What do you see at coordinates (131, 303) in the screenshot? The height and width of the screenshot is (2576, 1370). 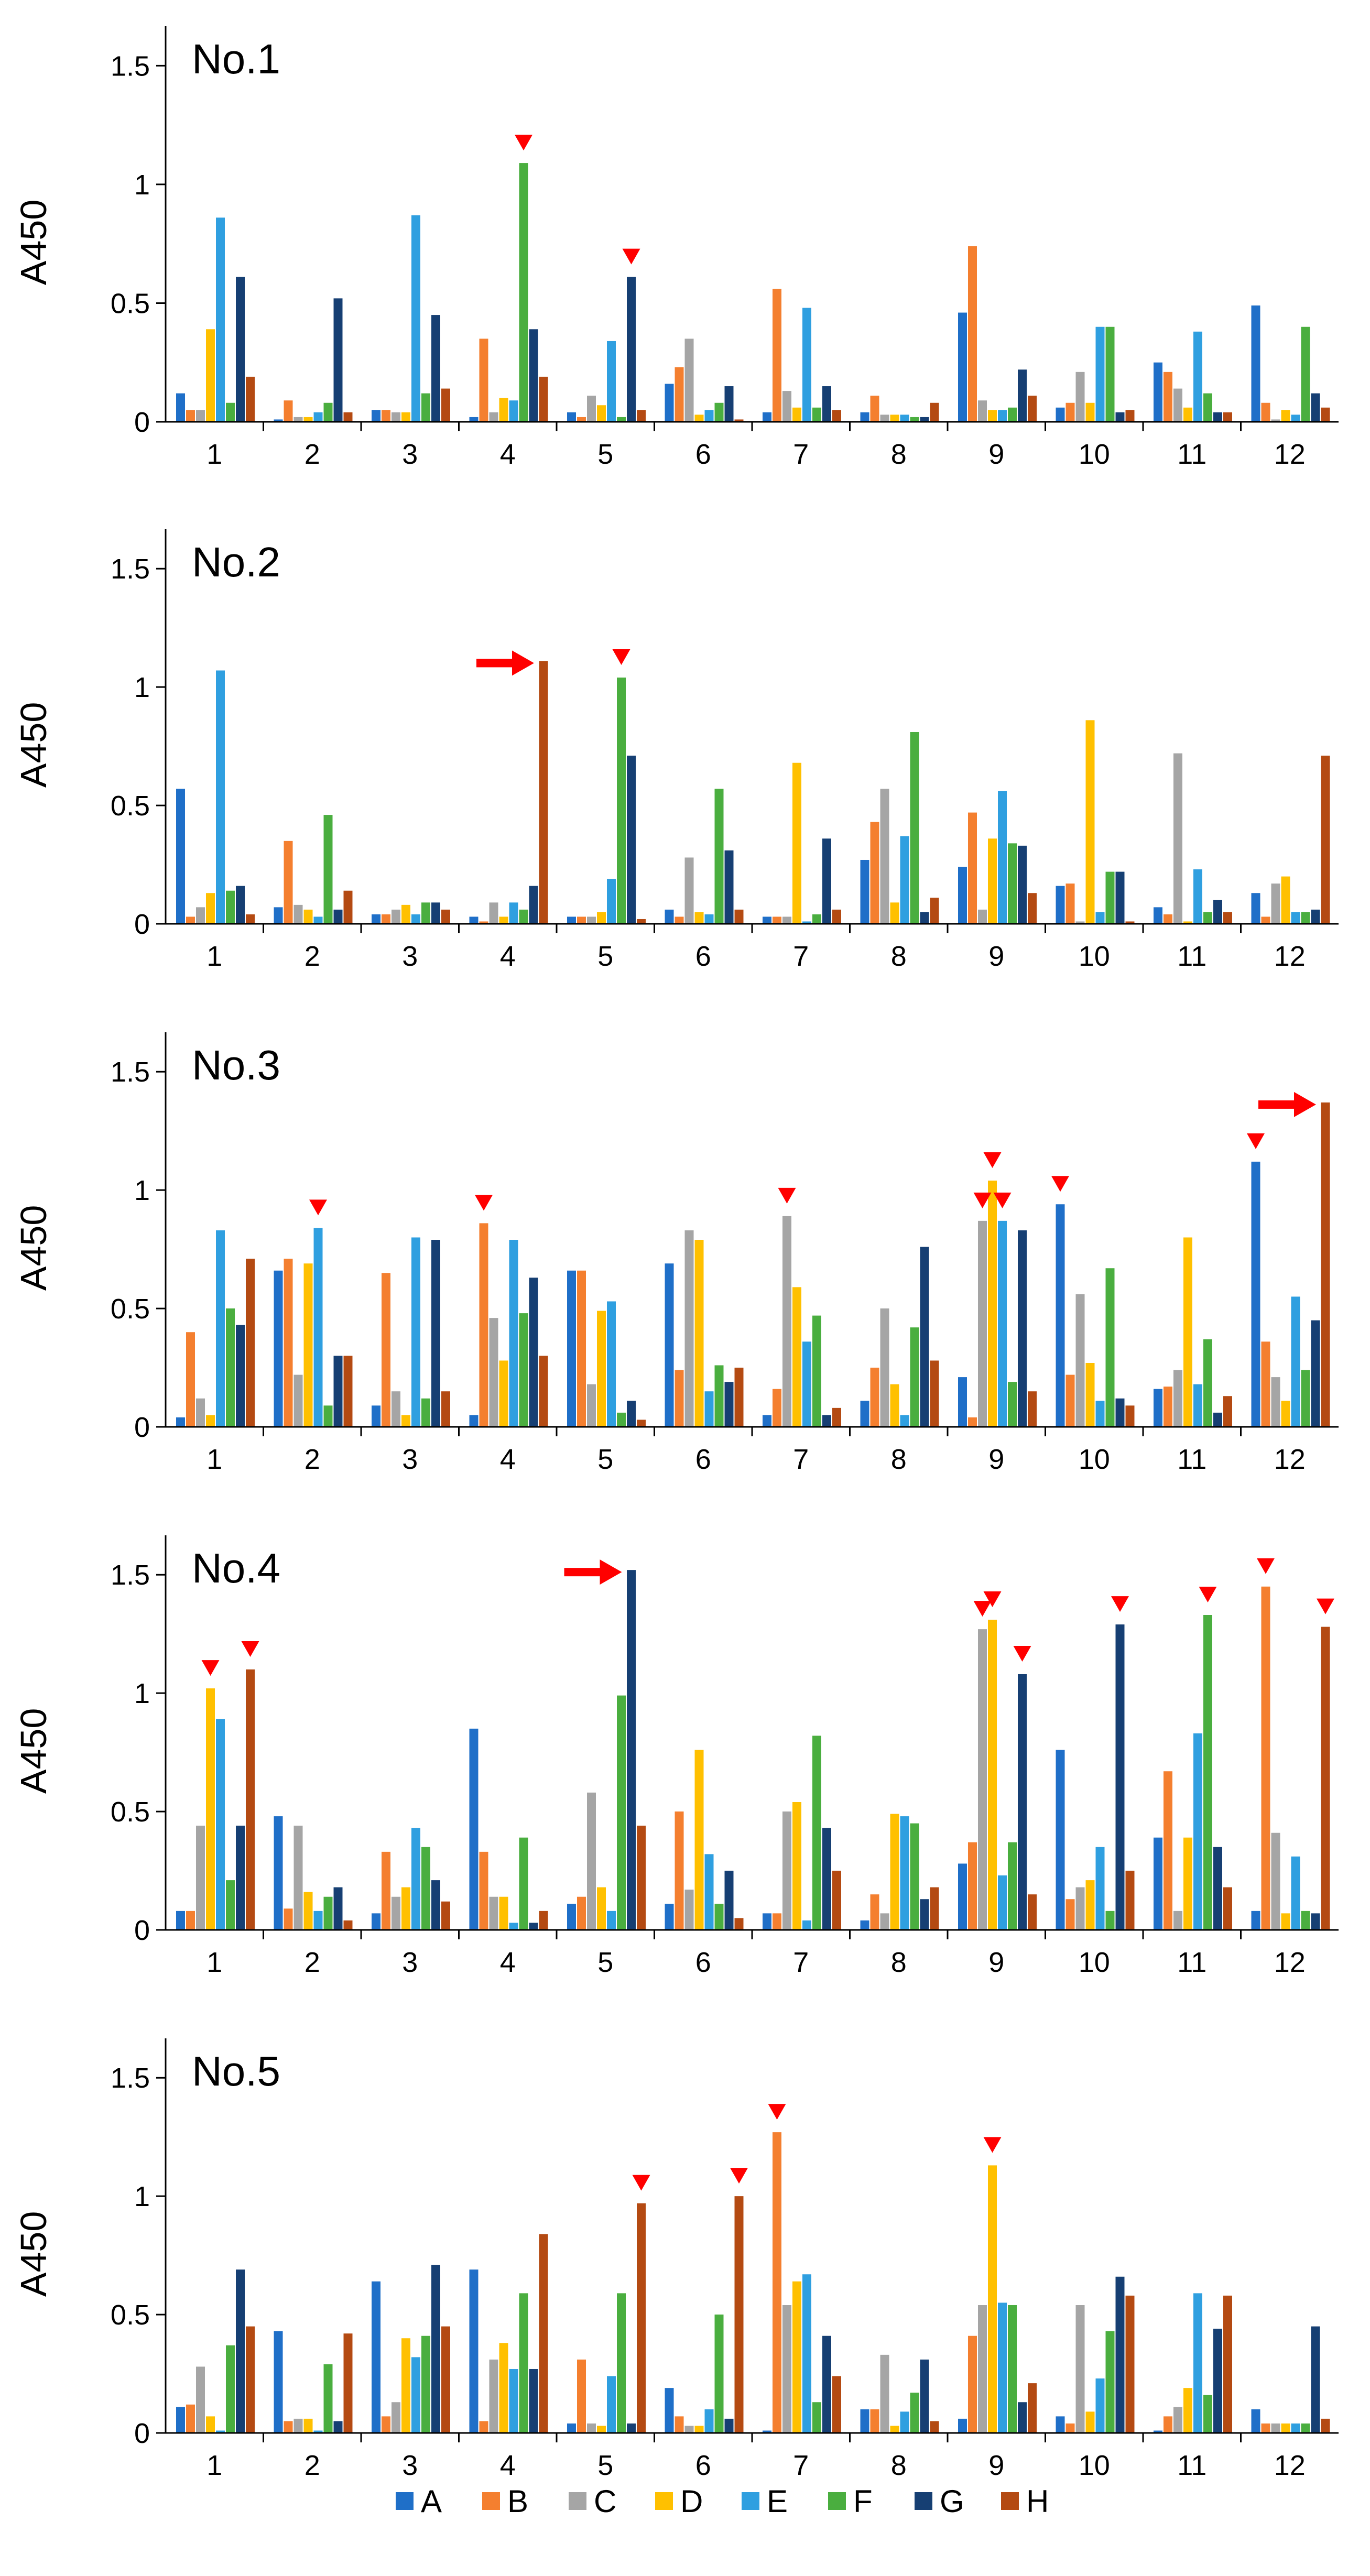 I see `y-tick-label: 0.5` at bounding box center [131, 303].